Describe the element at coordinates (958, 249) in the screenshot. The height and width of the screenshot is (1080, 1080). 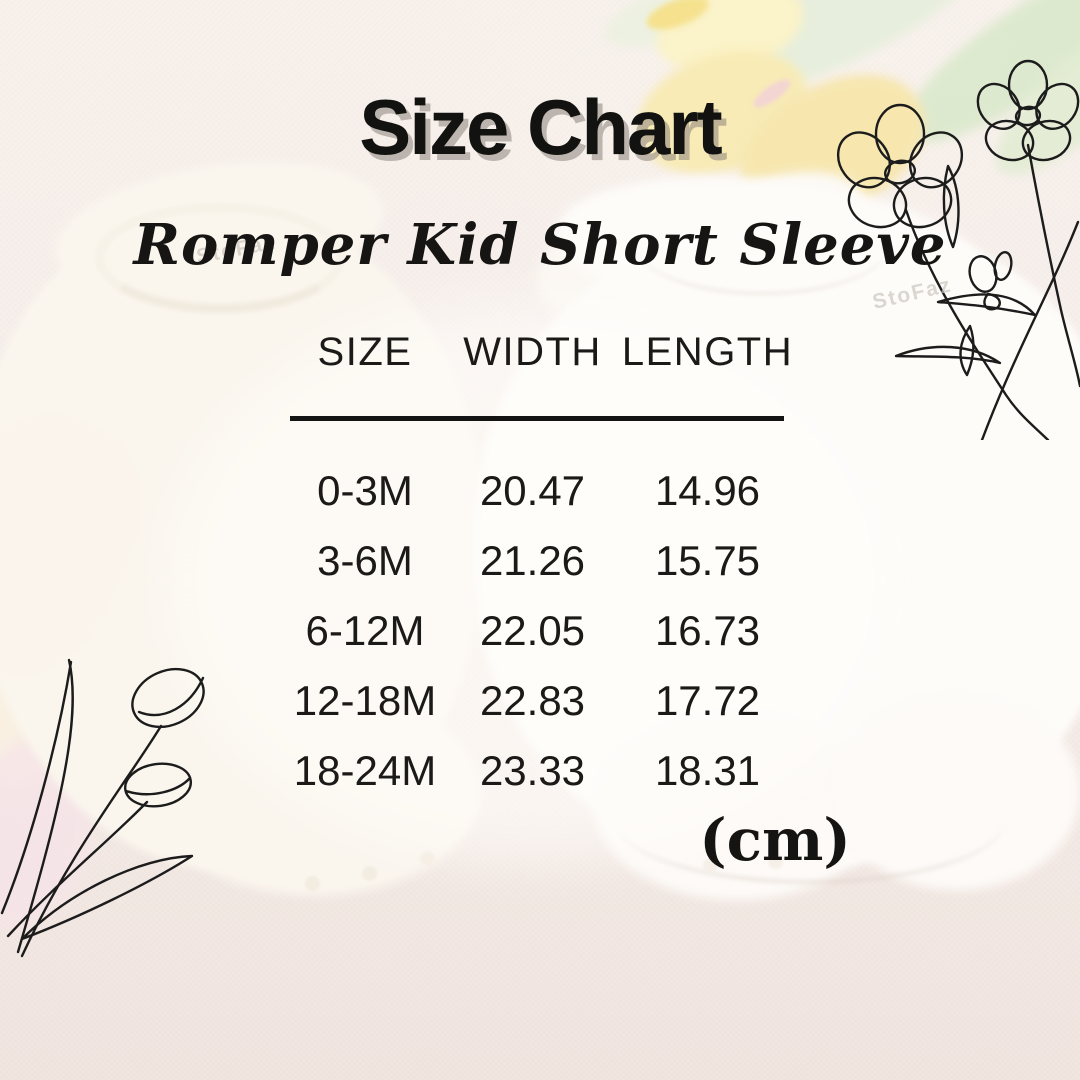
I see `poppy-flowers-line-art-icon` at that location.